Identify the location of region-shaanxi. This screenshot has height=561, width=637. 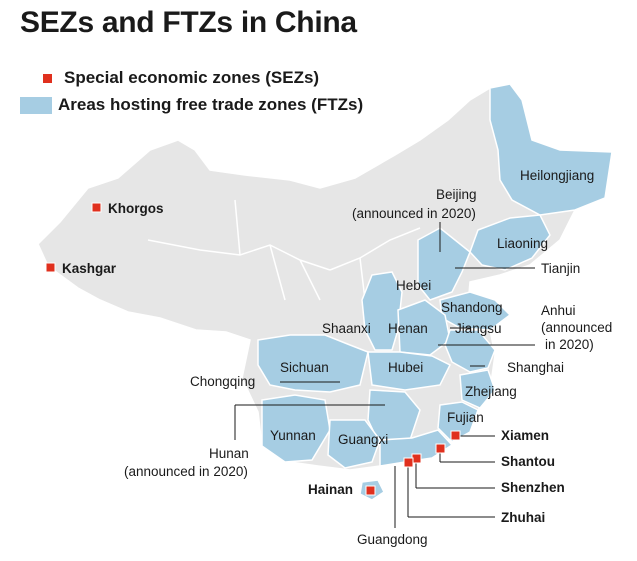
(382, 311).